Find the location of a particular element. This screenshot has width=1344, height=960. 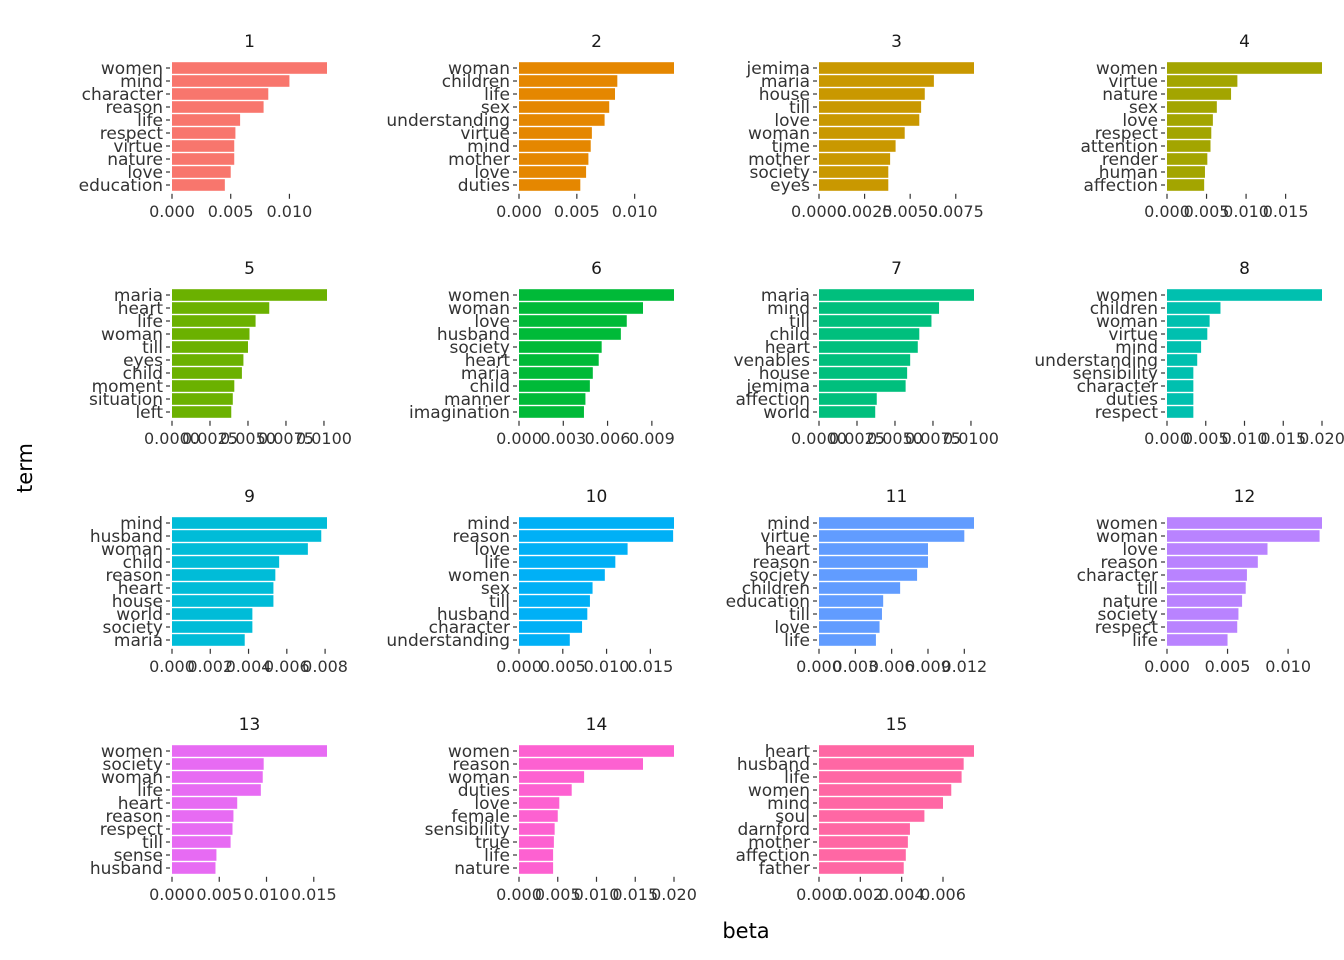

term-label: sensibility is located at coordinates (1115, 374).